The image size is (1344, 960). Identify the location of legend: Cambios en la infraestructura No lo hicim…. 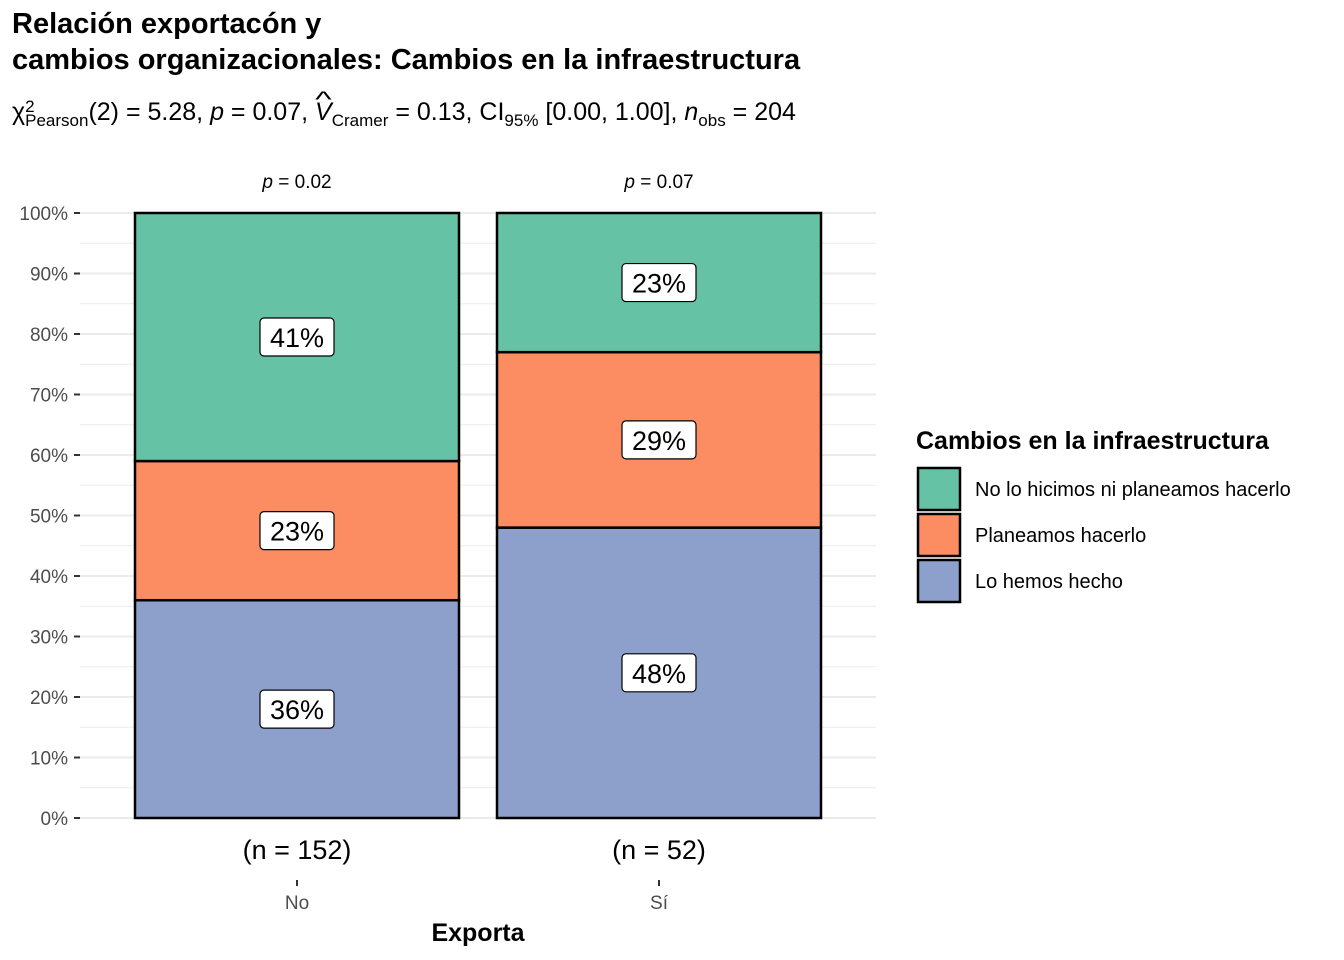
(1103, 515).